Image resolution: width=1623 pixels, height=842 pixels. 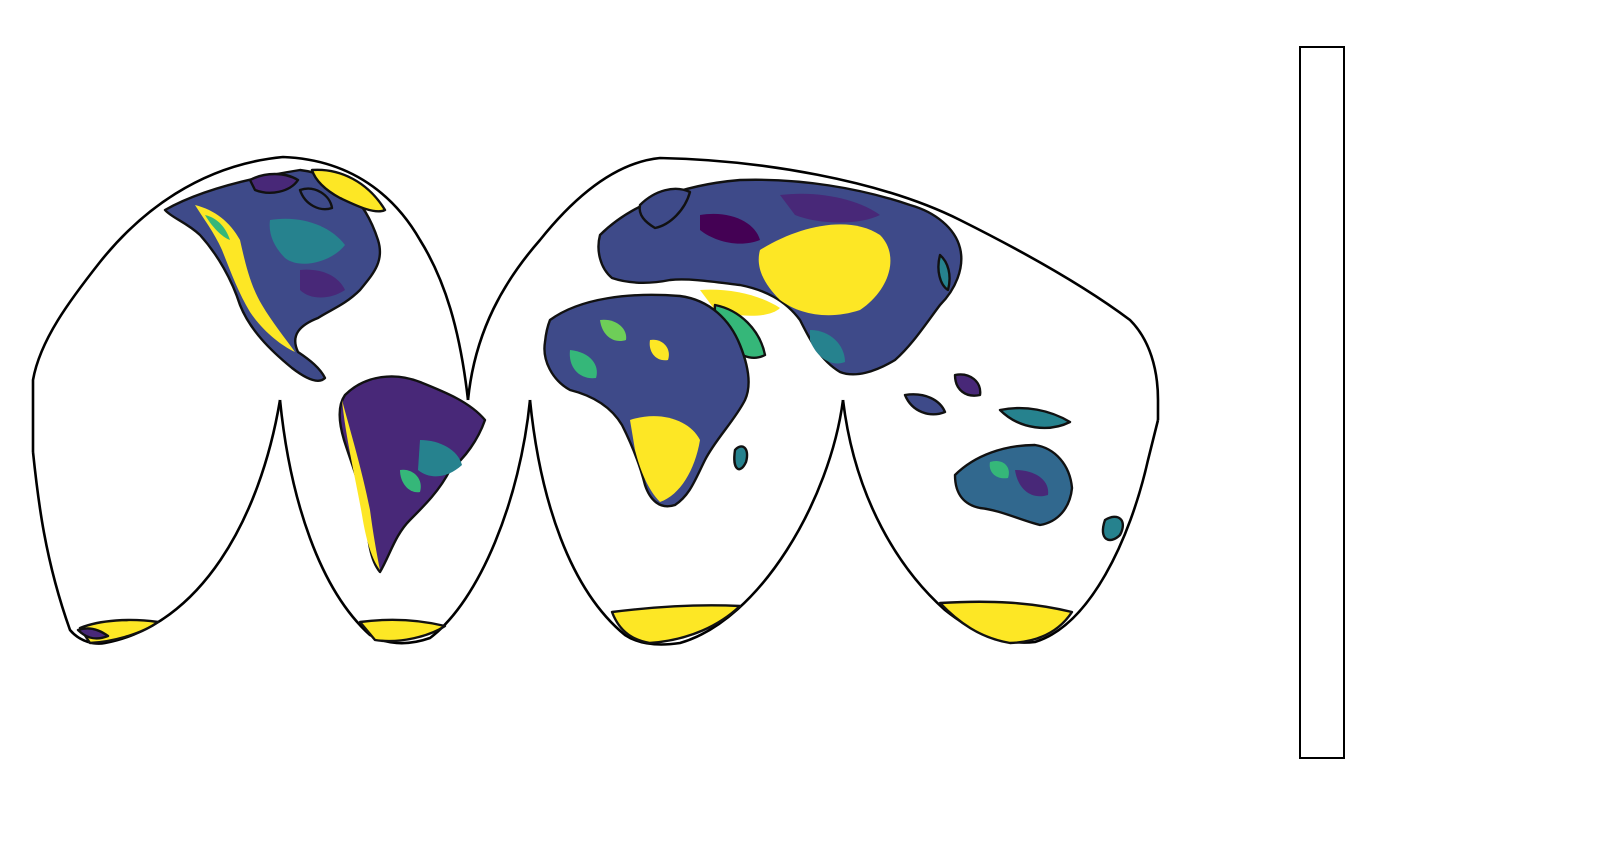 I want to click on north-lobe-west, so click(x=250, y=303).